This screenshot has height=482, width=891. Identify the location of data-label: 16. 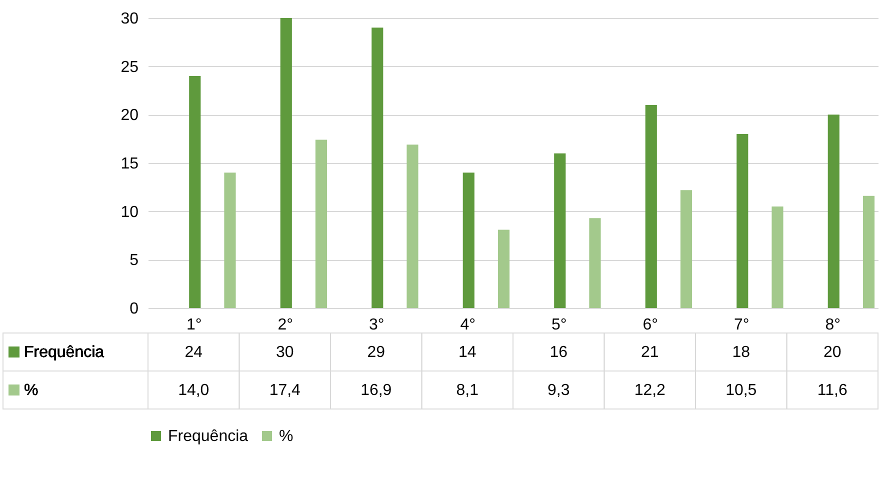
(559, 352).